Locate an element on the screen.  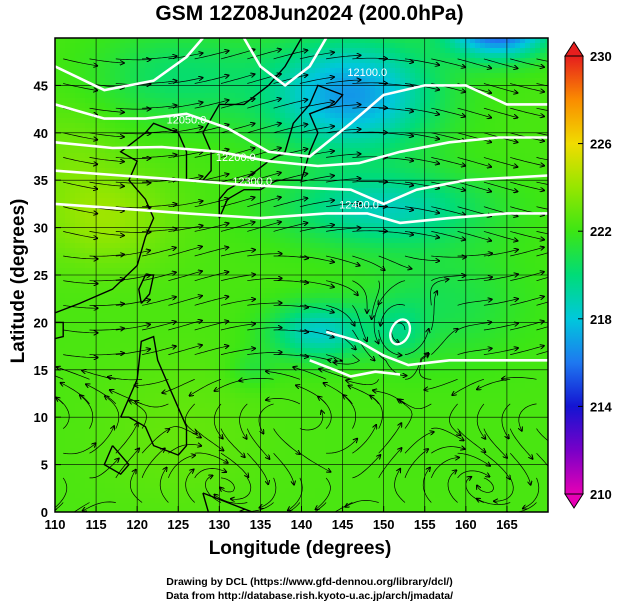
y-tick-label: 15 is located at coordinates (41, 370).